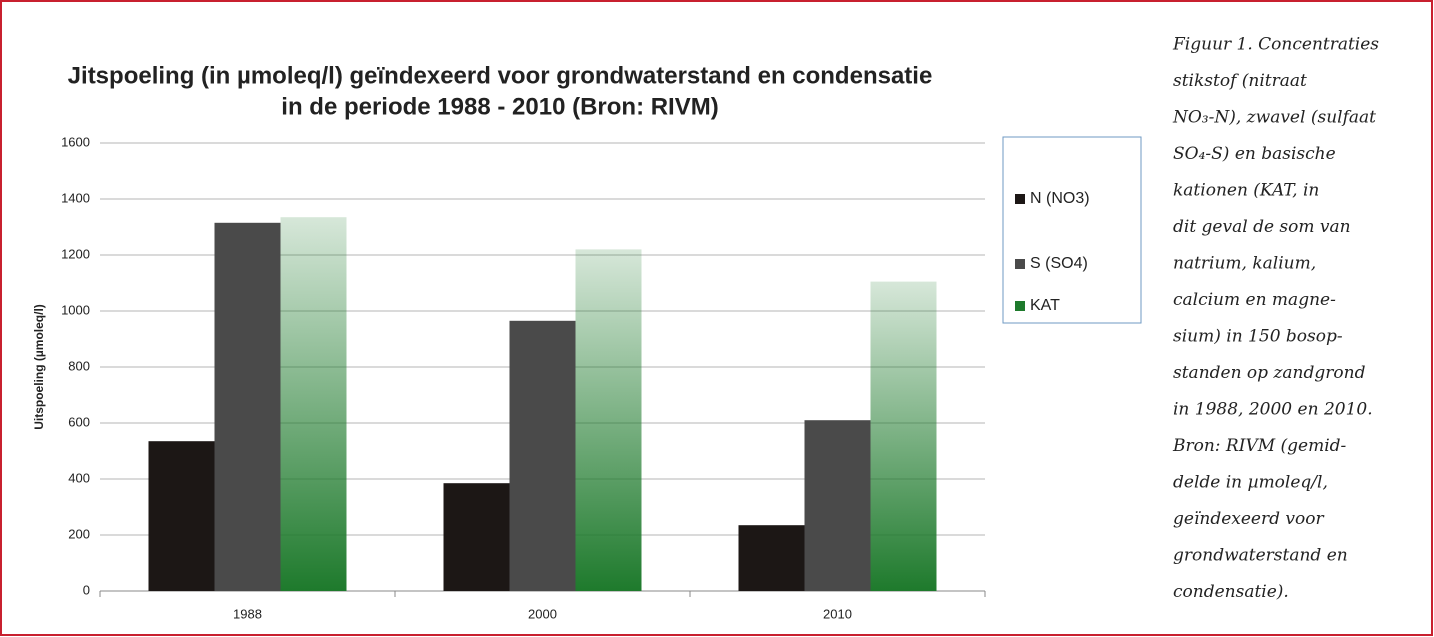 This screenshot has width=1434, height=637. I want to click on y-tick-label: 400, so click(79, 477).